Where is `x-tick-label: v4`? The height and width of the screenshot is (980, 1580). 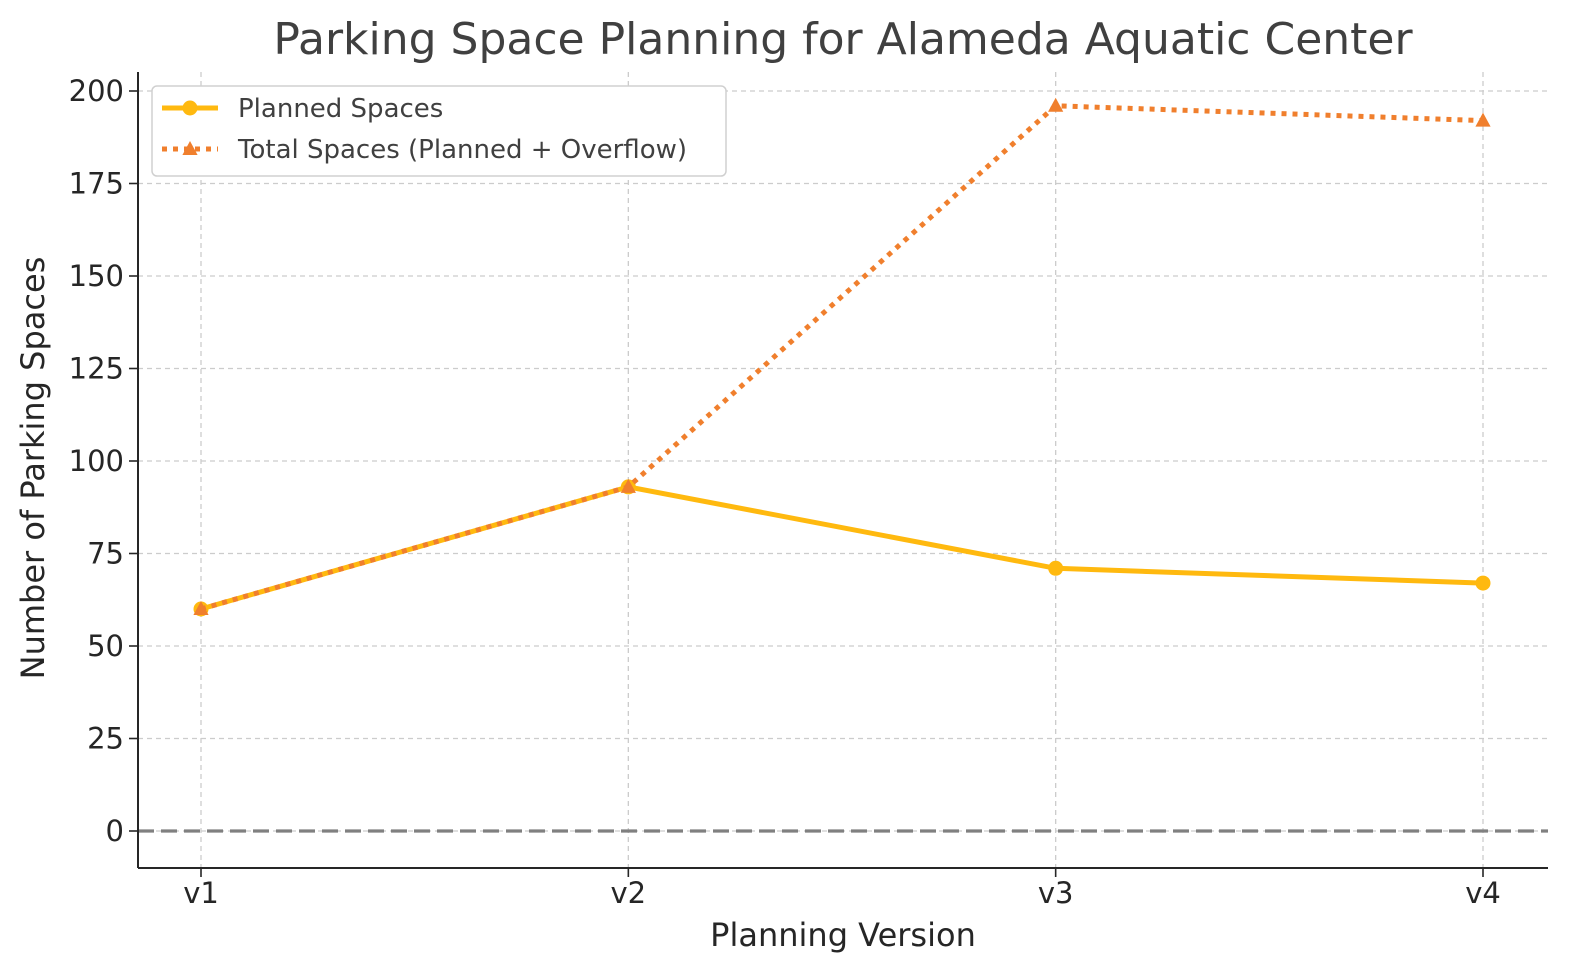
x-tick-label: v4 is located at coordinates (1483, 893).